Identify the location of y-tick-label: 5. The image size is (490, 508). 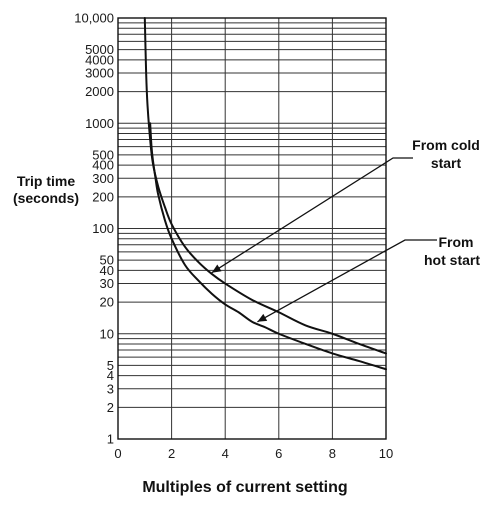
(110, 365).